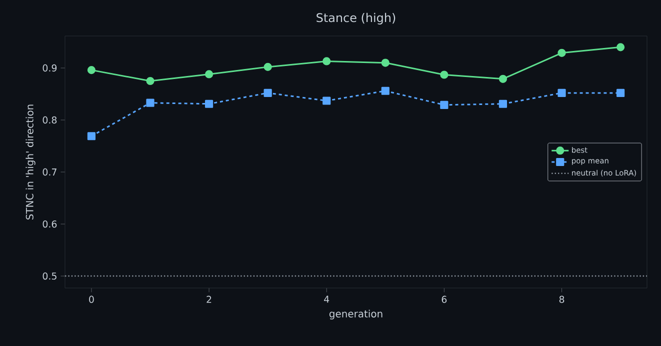  I want to click on x-tick-label: 2, so click(209, 299).